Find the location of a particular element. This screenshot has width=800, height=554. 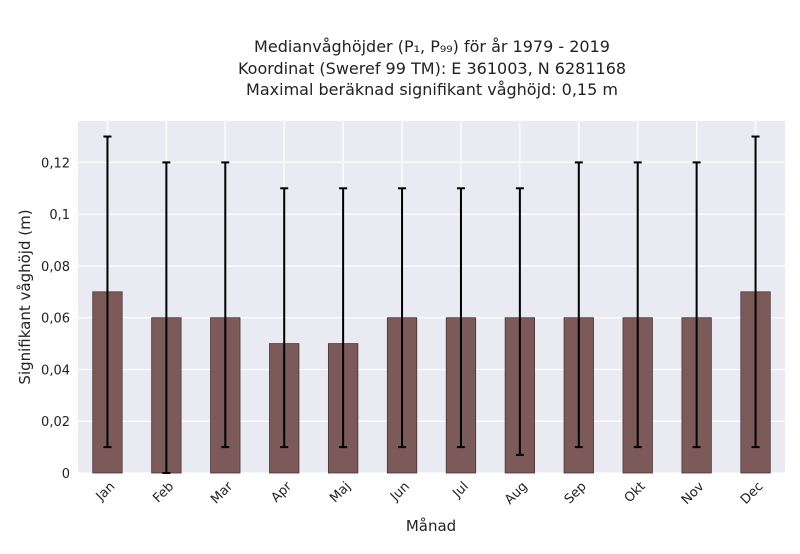

x-axis-ticks: Jan Feb Mar Apr Maj Jun Jul Aug Sep Okt Nov Dec is located at coordinates (430, 493).